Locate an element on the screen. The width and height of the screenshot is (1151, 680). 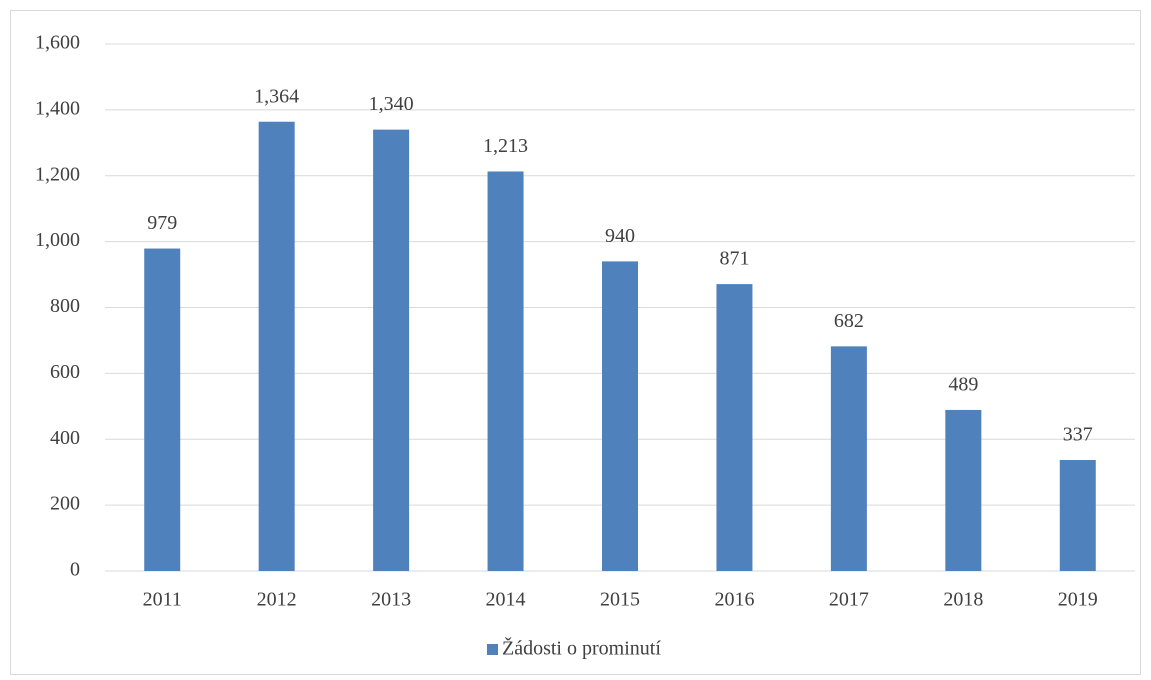
y-tick-label: 1,200 is located at coordinates (57, 174).